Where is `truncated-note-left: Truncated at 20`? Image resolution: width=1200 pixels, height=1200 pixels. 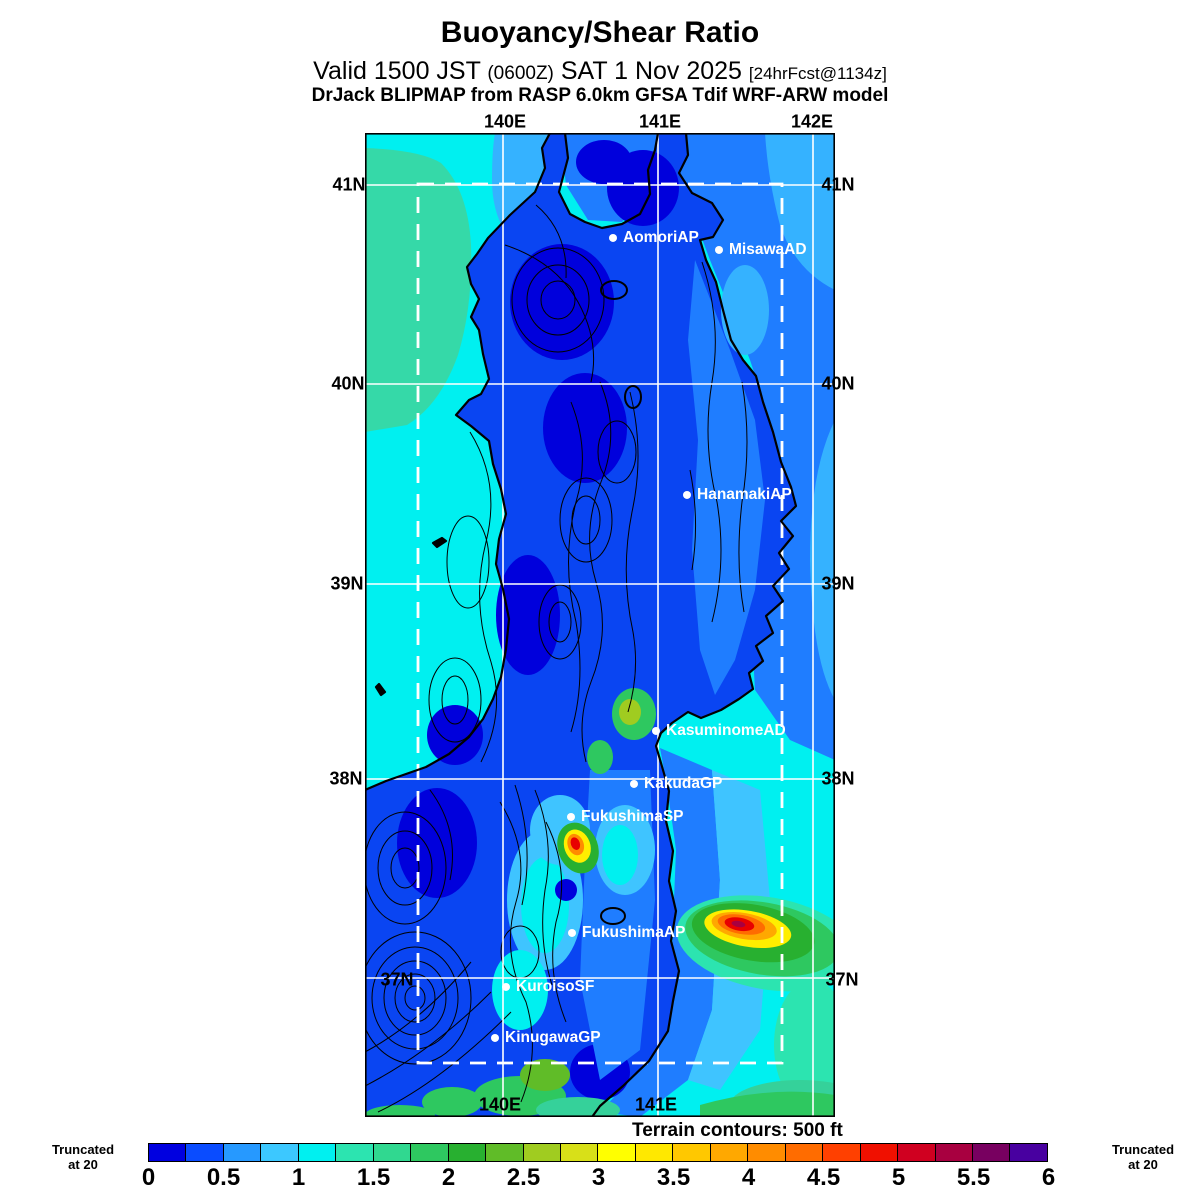 truncated-note-left: Truncated at 20 is located at coordinates (83, 1157).